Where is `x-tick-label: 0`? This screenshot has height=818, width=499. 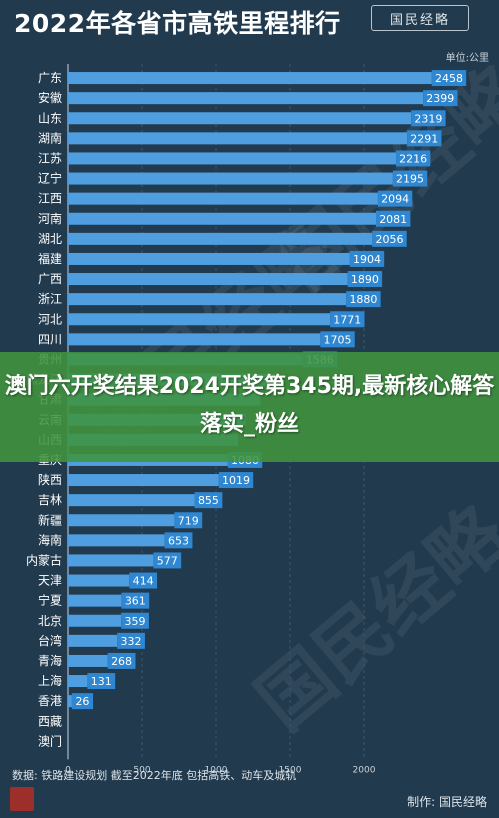 x-tick-label: 0 is located at coordinates (68, 770).